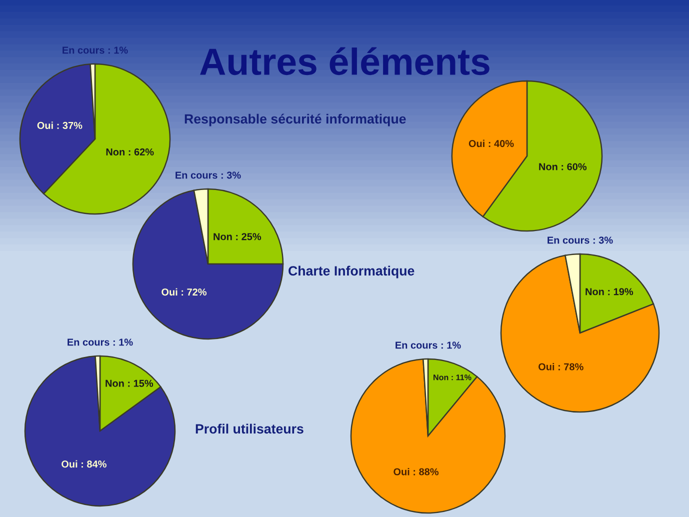 This screenshot has width=689, height=517. I want to click on slice-label: Oui : 88%, so click(416, 472).